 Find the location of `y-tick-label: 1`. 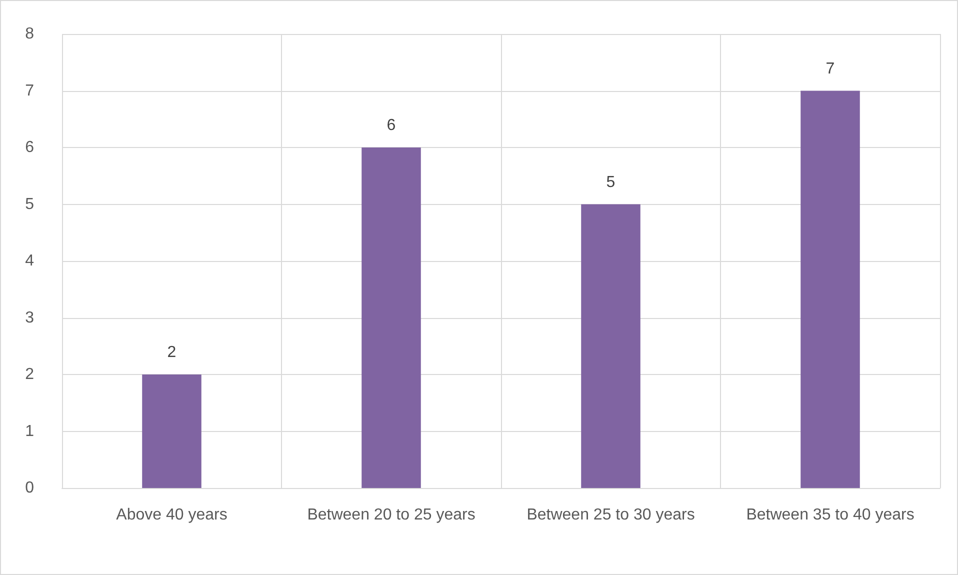

y-tick-label: 1 is located at coordinates (29, 431).